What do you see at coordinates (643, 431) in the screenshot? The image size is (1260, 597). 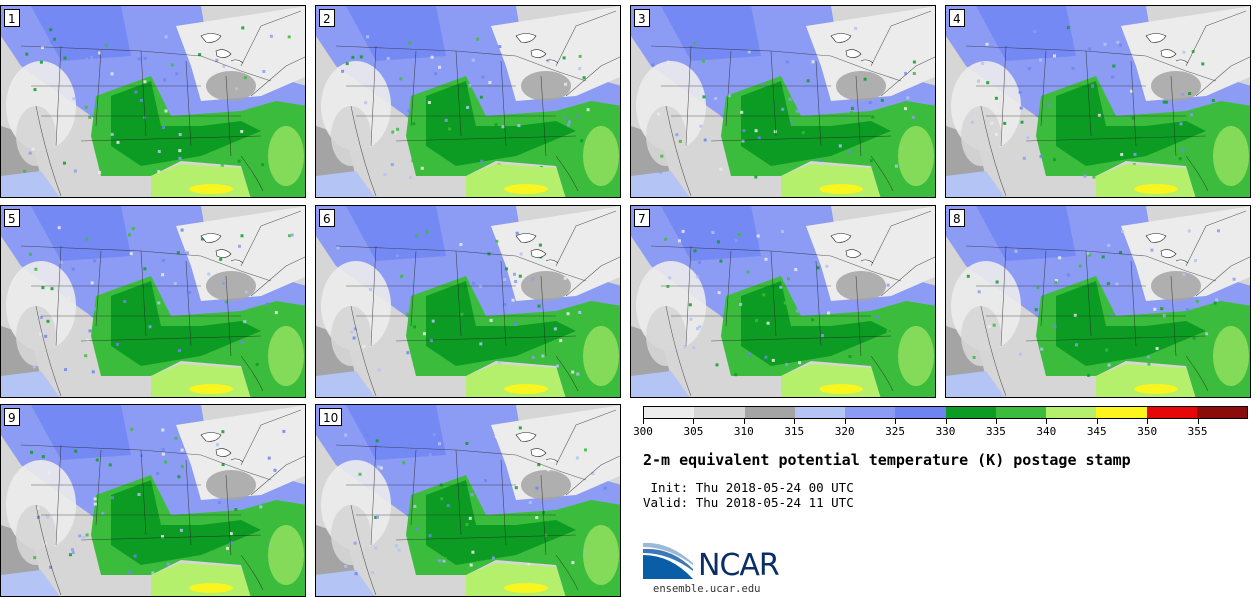 I see `colorbar-tick-label: 300` at bounding box center [643, 431].